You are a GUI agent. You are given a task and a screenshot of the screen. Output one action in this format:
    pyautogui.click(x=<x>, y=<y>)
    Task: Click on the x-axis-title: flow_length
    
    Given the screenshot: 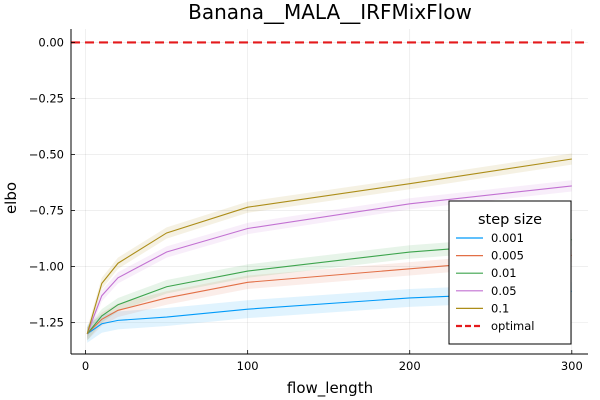 What is the action you would take?
    pyautogui.click(x=330, y=388)
    